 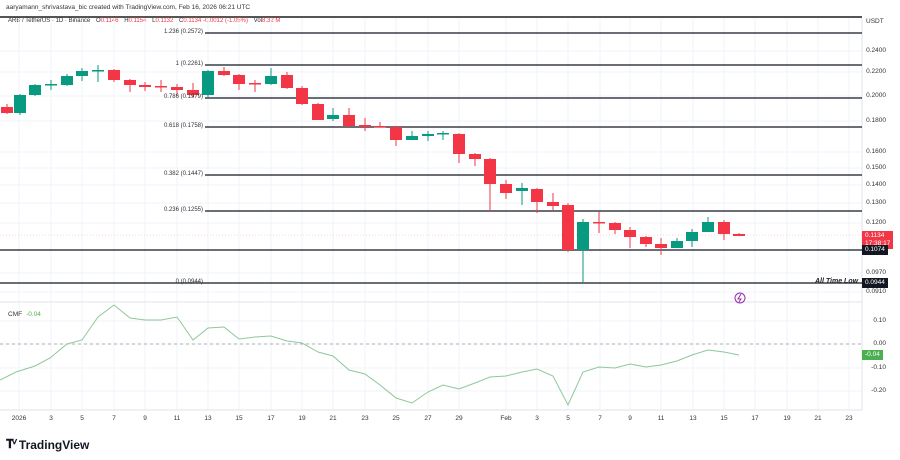 What do you see at coordinates (189, 64) in the screenshot?
I see `fib-level-label: 1 (0.2261)` at bounding box center [189, 64].